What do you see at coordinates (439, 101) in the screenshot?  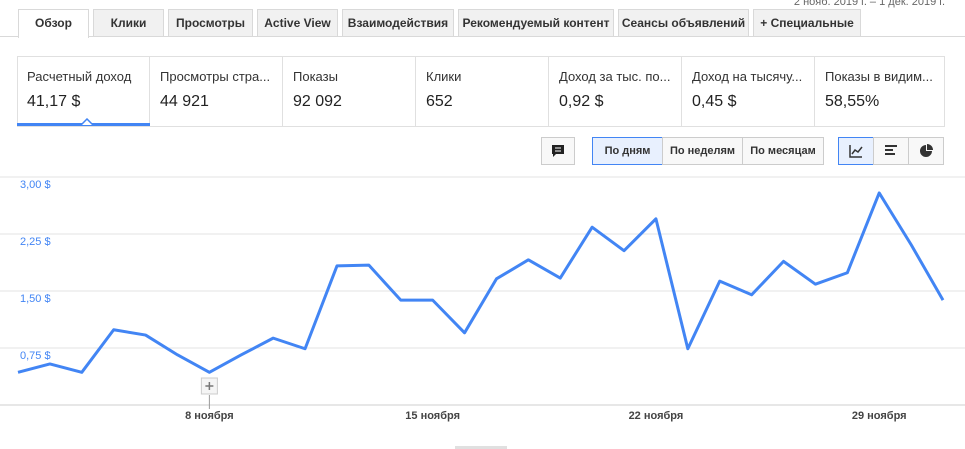 I see `metric-value: 652` at bounding box center [439, 101].